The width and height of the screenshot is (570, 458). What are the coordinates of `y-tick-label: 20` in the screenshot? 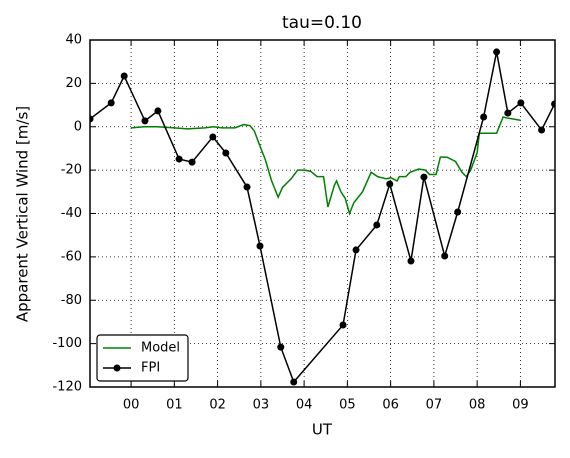 It's located at (73, 83).